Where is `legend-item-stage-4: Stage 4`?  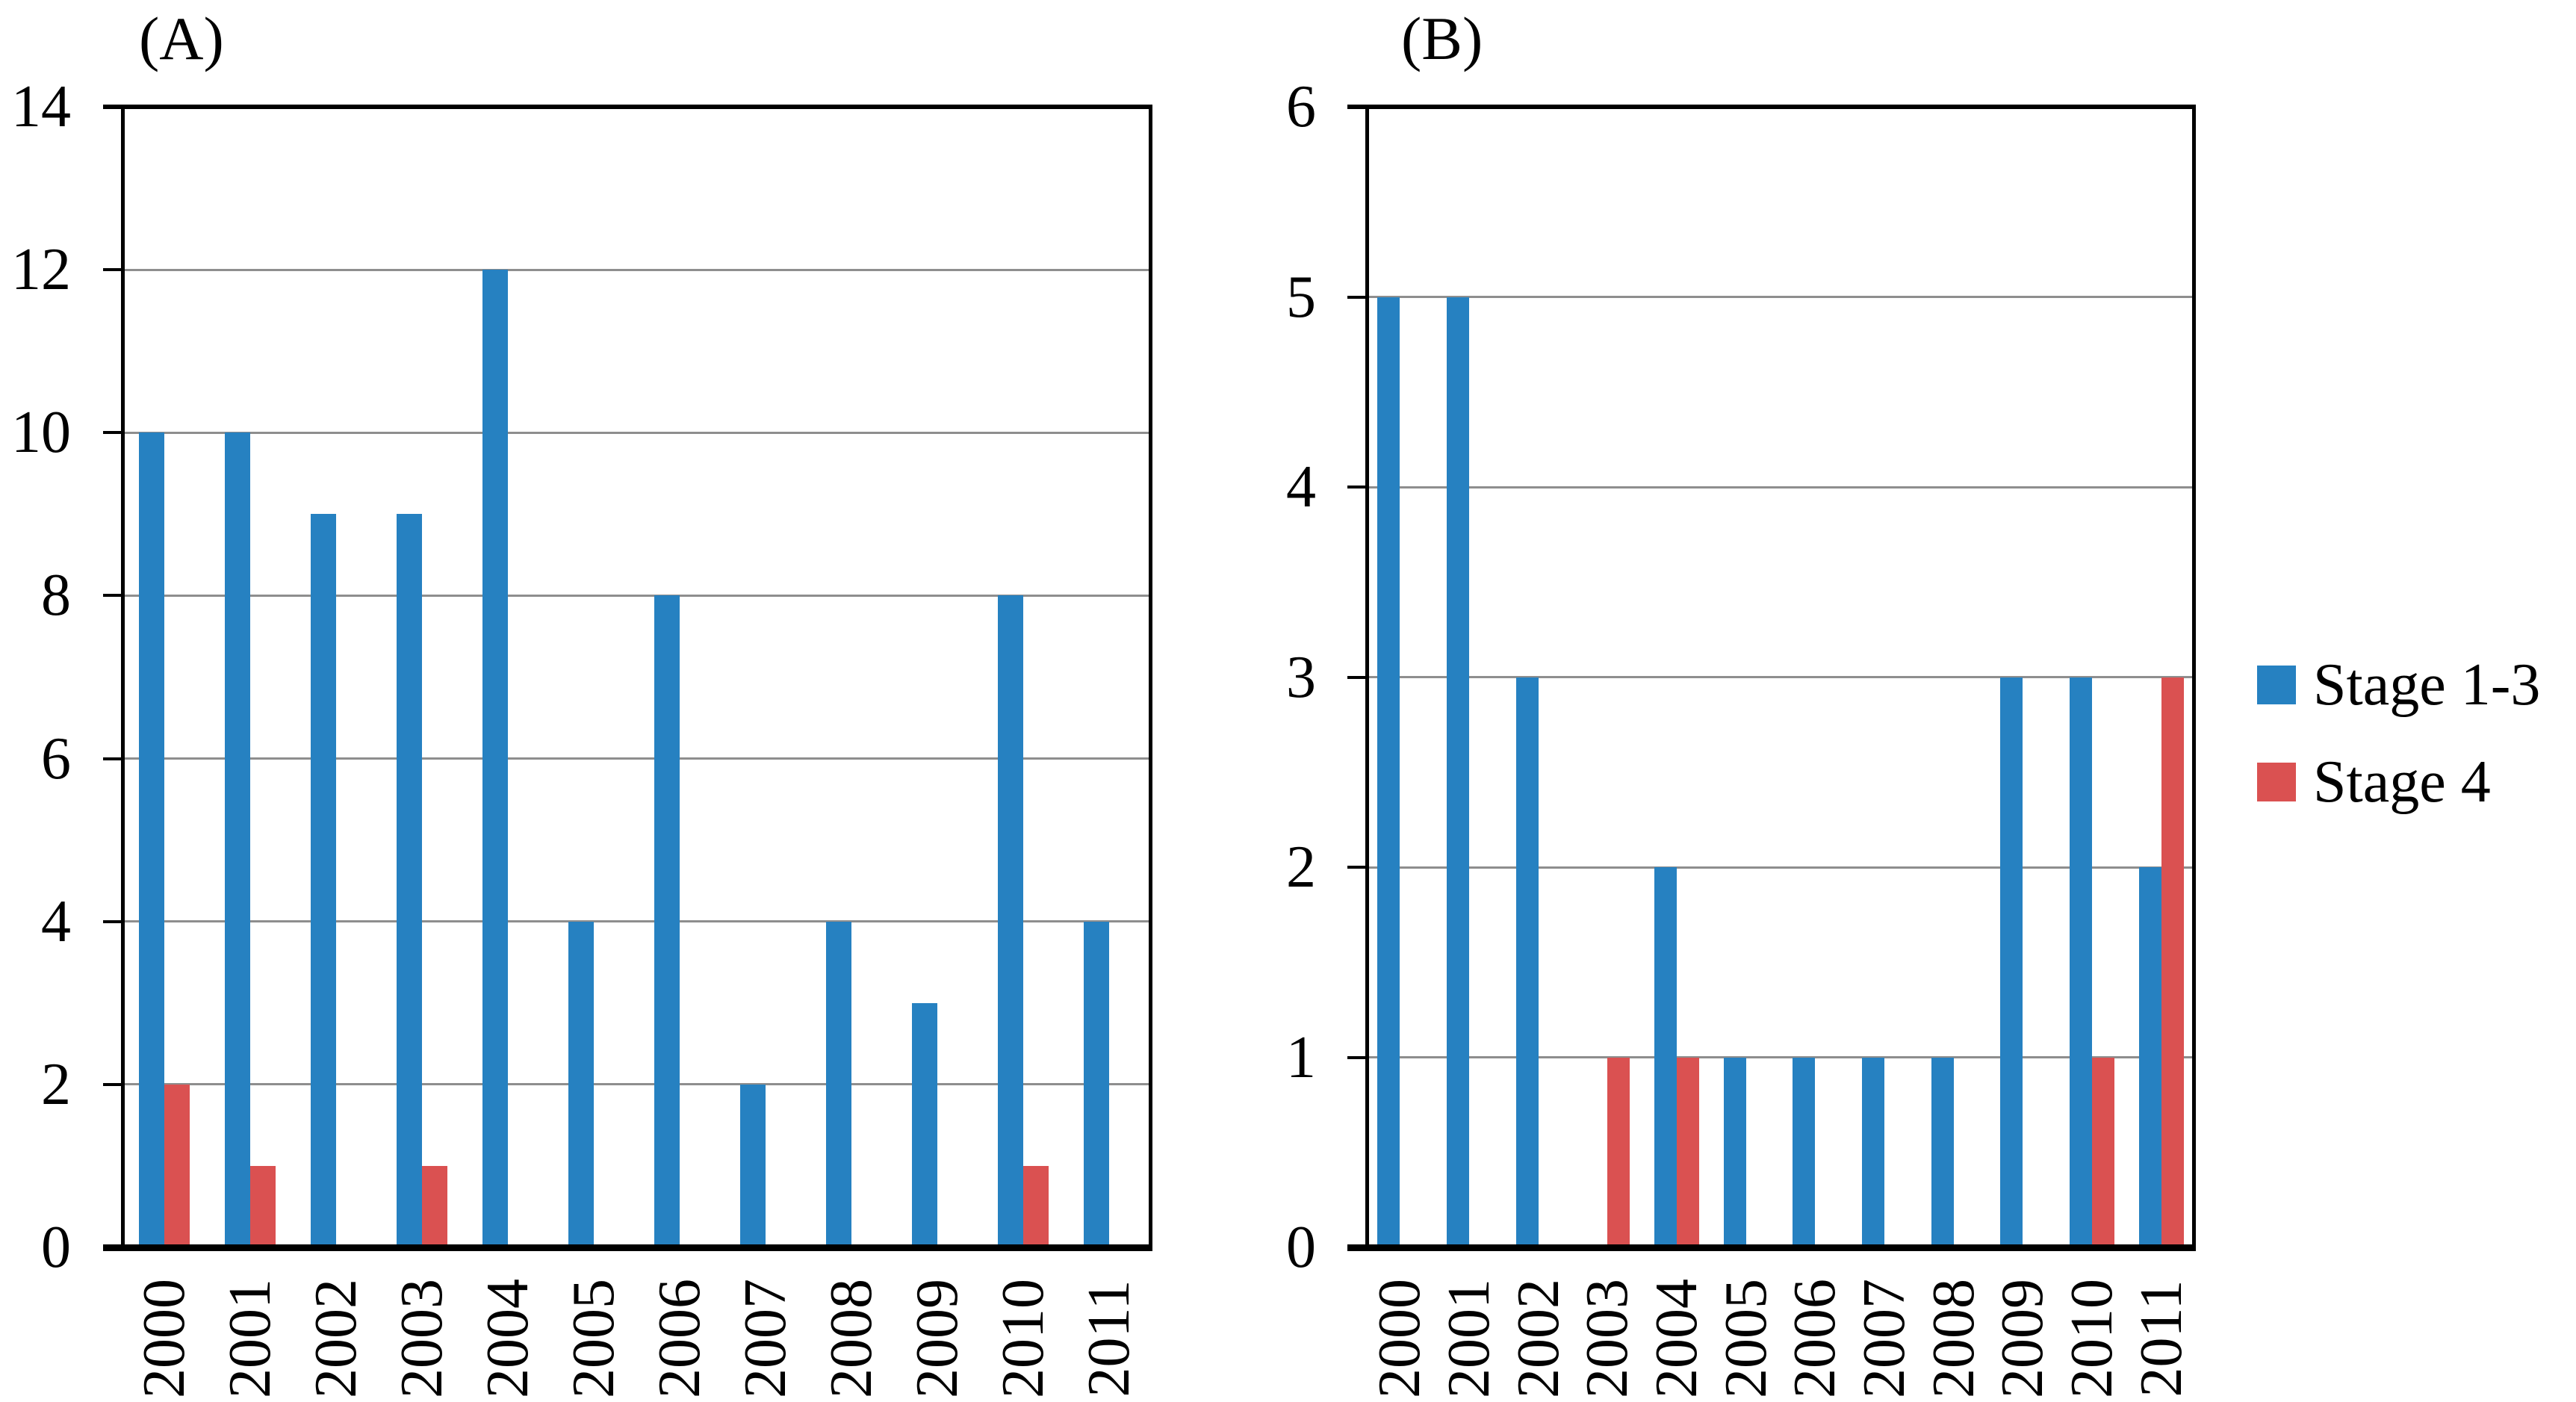
legend-item-stage-4: Stage 4 is located at coordinates (2374, 782).